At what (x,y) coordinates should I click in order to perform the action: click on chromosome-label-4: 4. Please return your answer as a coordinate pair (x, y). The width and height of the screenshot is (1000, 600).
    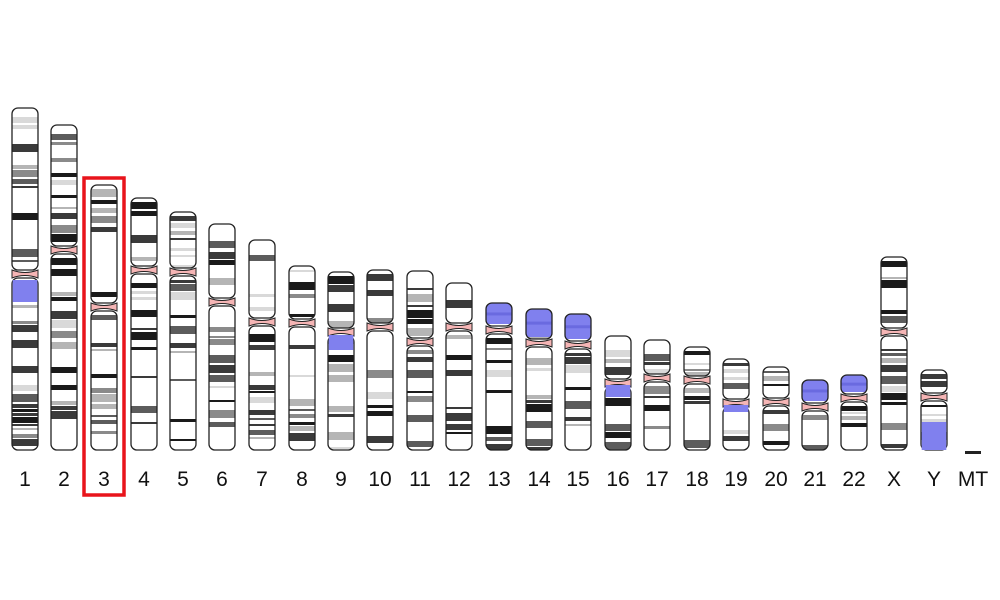
    Looking at the image, I should click on (144, 479).